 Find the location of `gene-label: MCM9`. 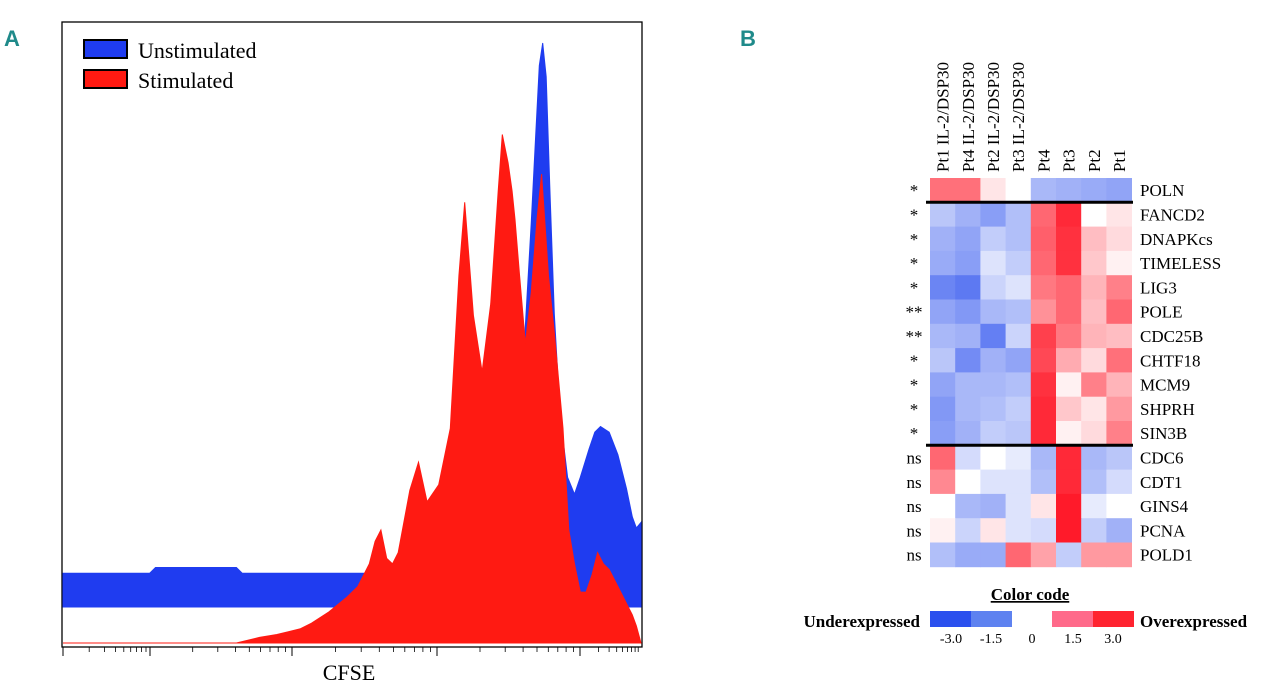

gene-label: MCM9 is located at coordinates (1165, 385).